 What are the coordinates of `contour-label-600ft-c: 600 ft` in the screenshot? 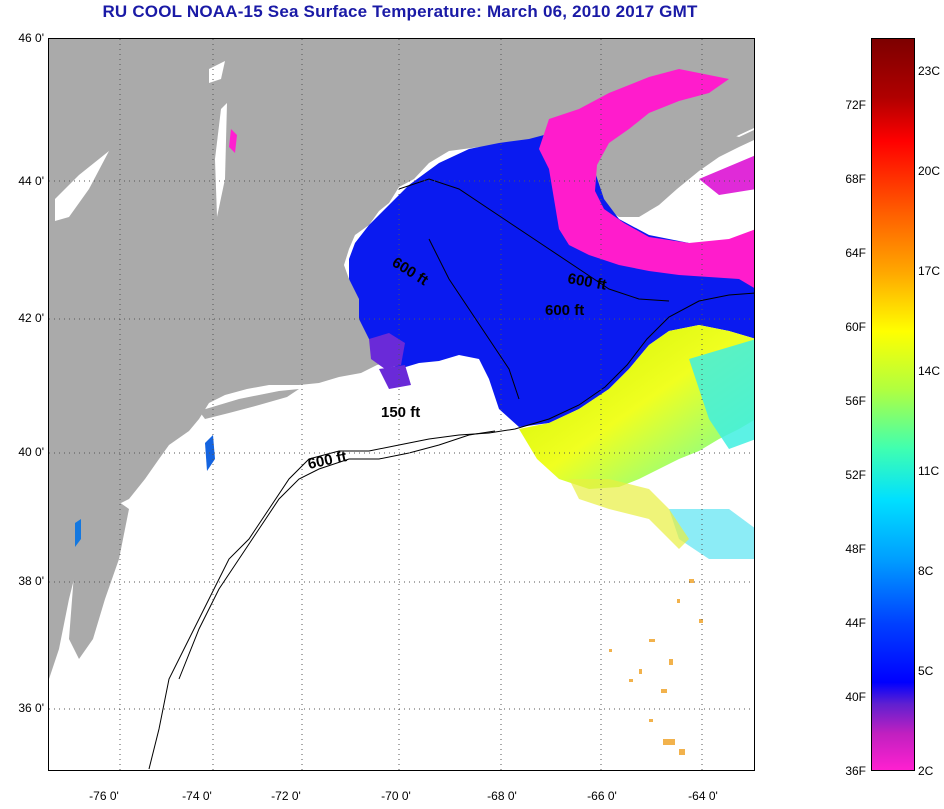 It's located at (564, 310).